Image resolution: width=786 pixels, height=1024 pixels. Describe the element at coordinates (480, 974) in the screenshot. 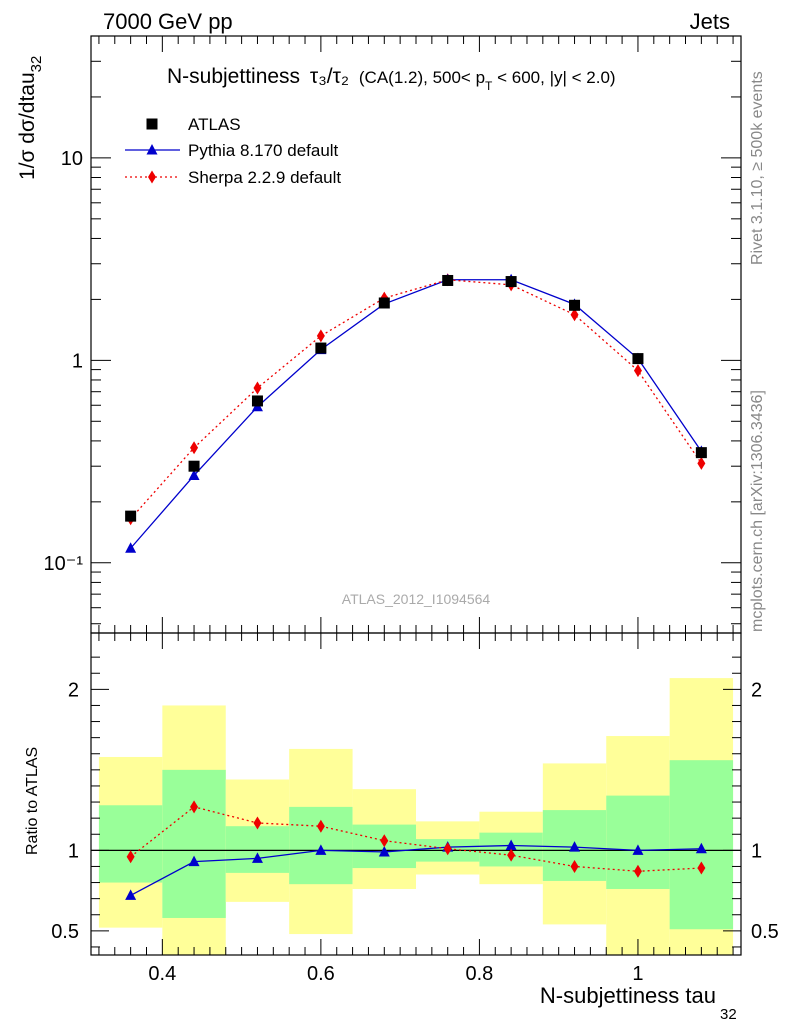

I see `x-tick-label: 0.8` at that location.